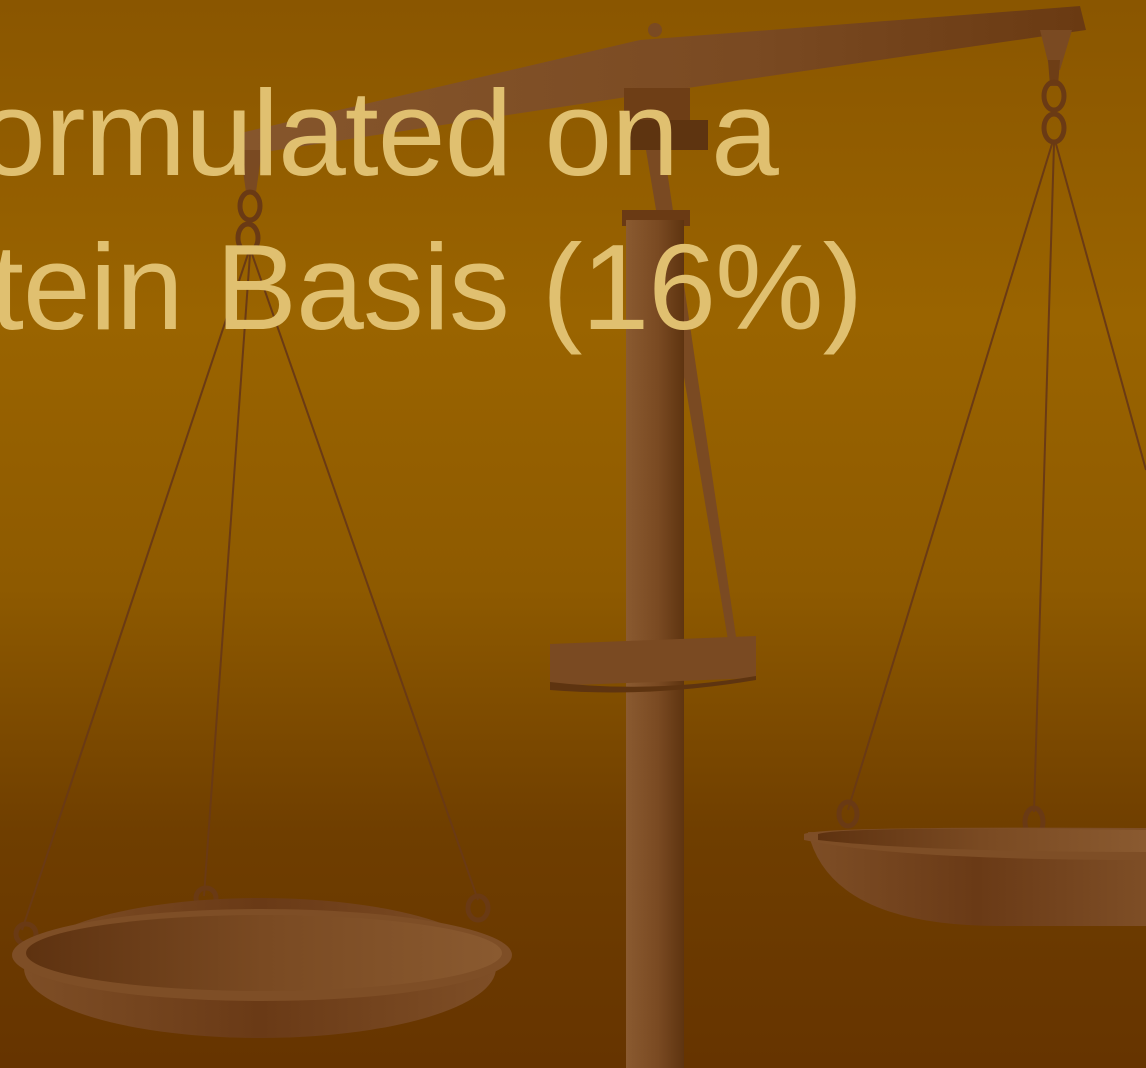 The height and width of the screenshot is (1068, 1146). Describe the element at coordinates (653, 664) in the screenshot. I see `scale-crossbar` at that location.